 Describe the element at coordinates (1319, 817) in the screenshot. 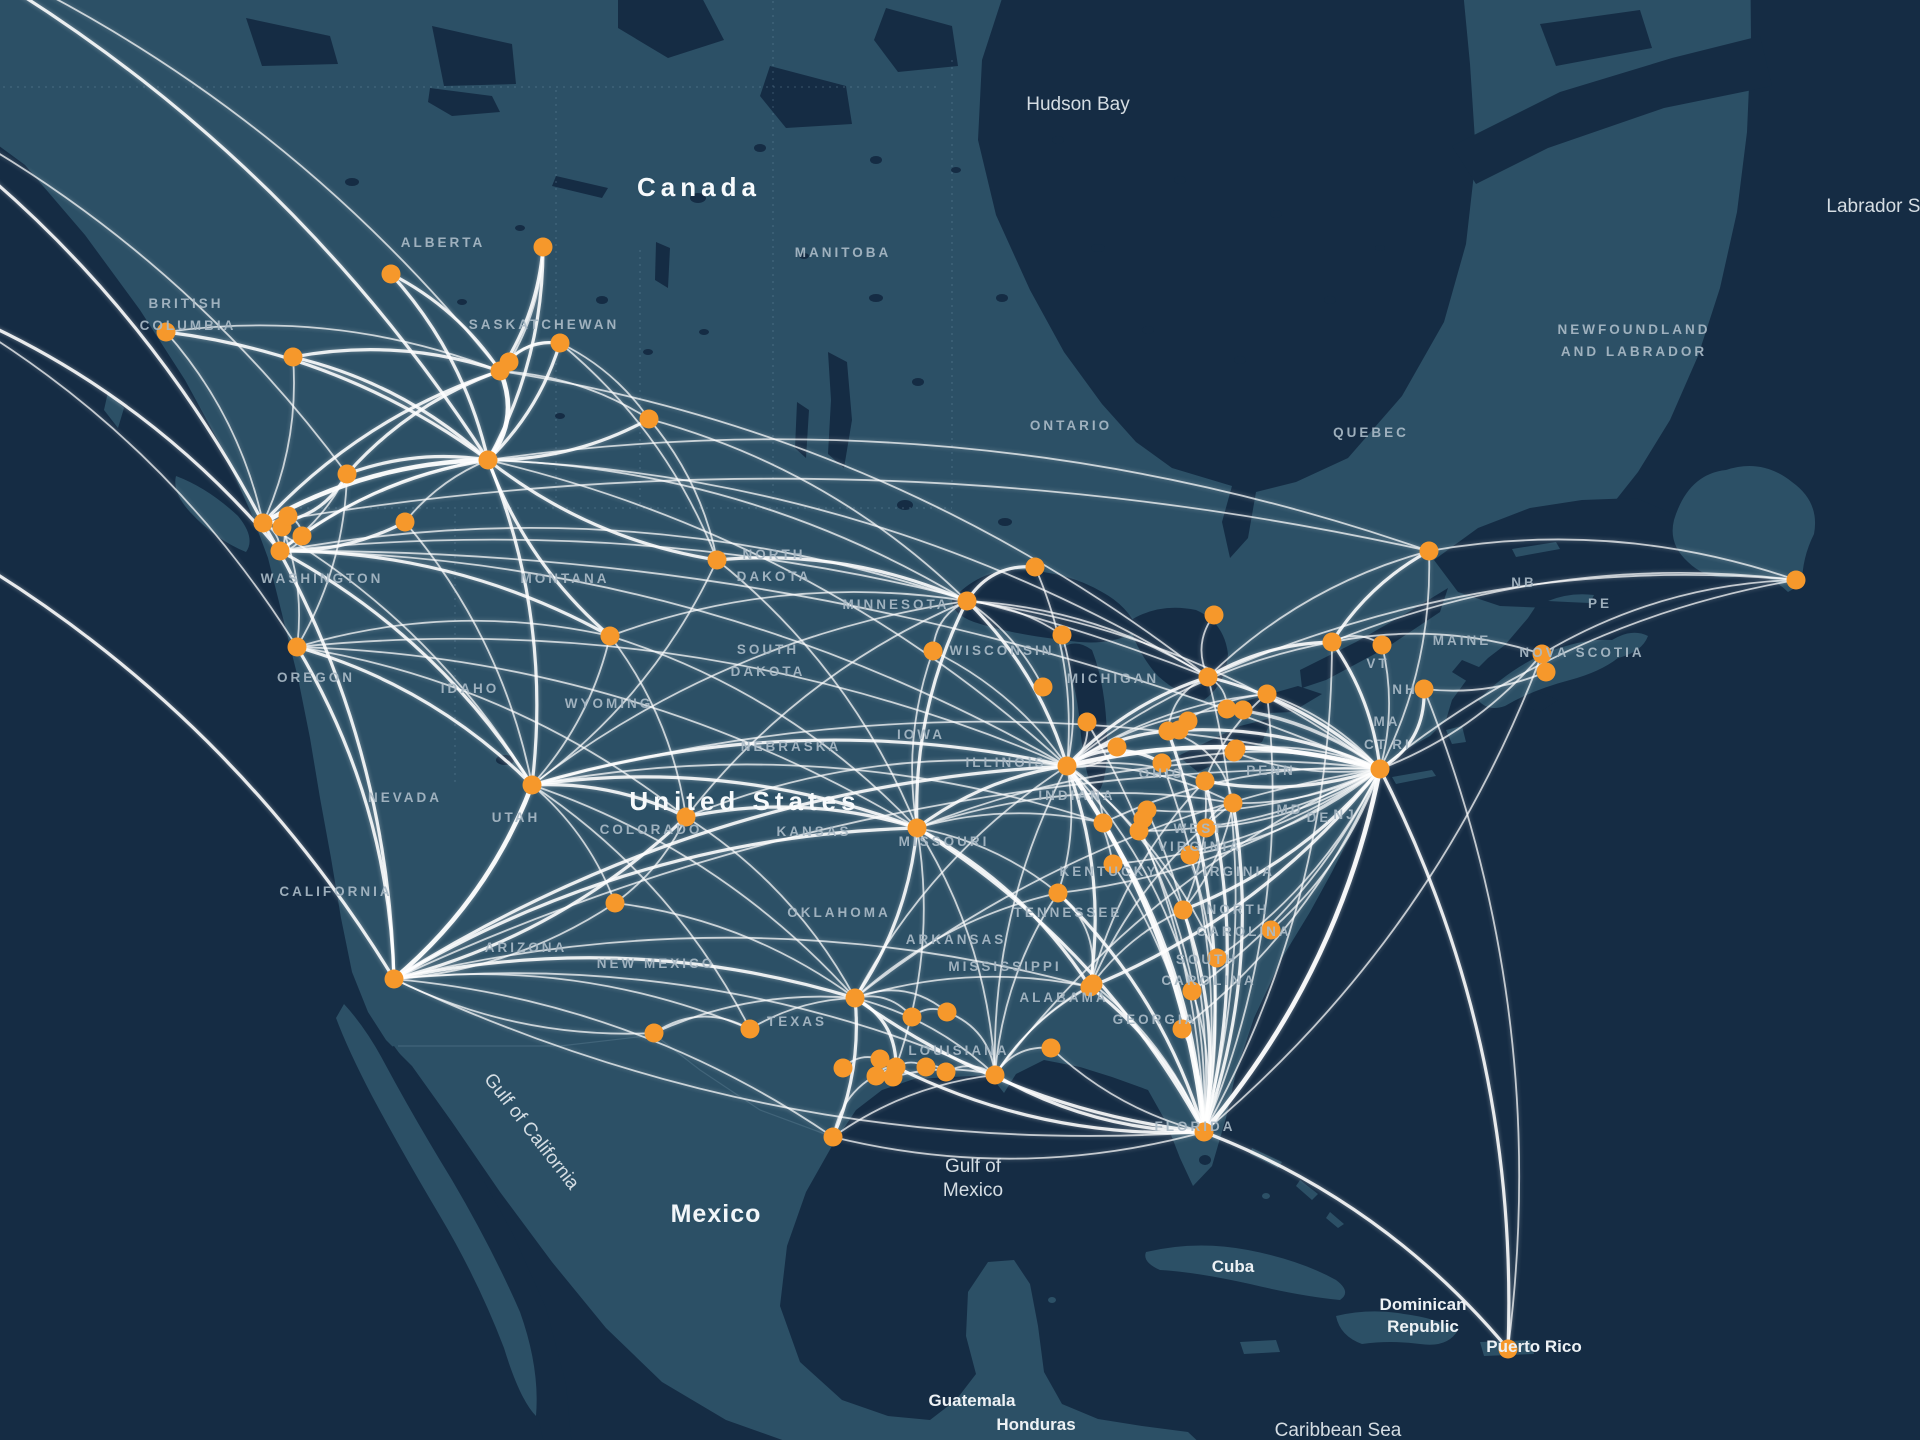

I see `map-label: DE` at that location.